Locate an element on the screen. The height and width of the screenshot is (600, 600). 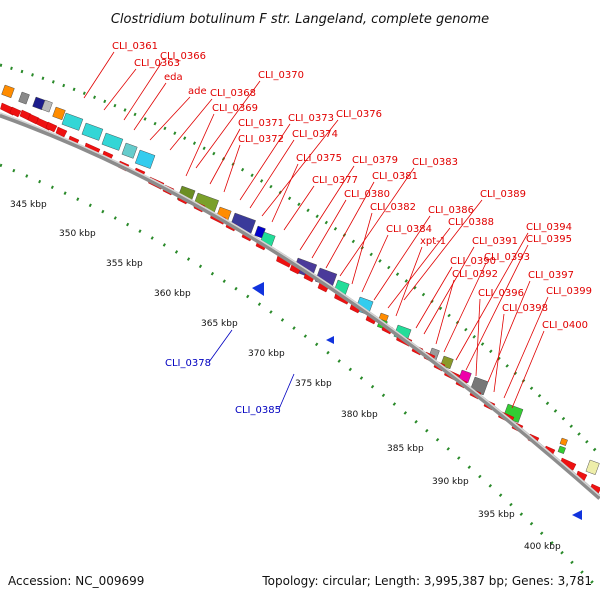
gene-label-cli_0379: CLI_0379 is located at coordinates (348, 203).